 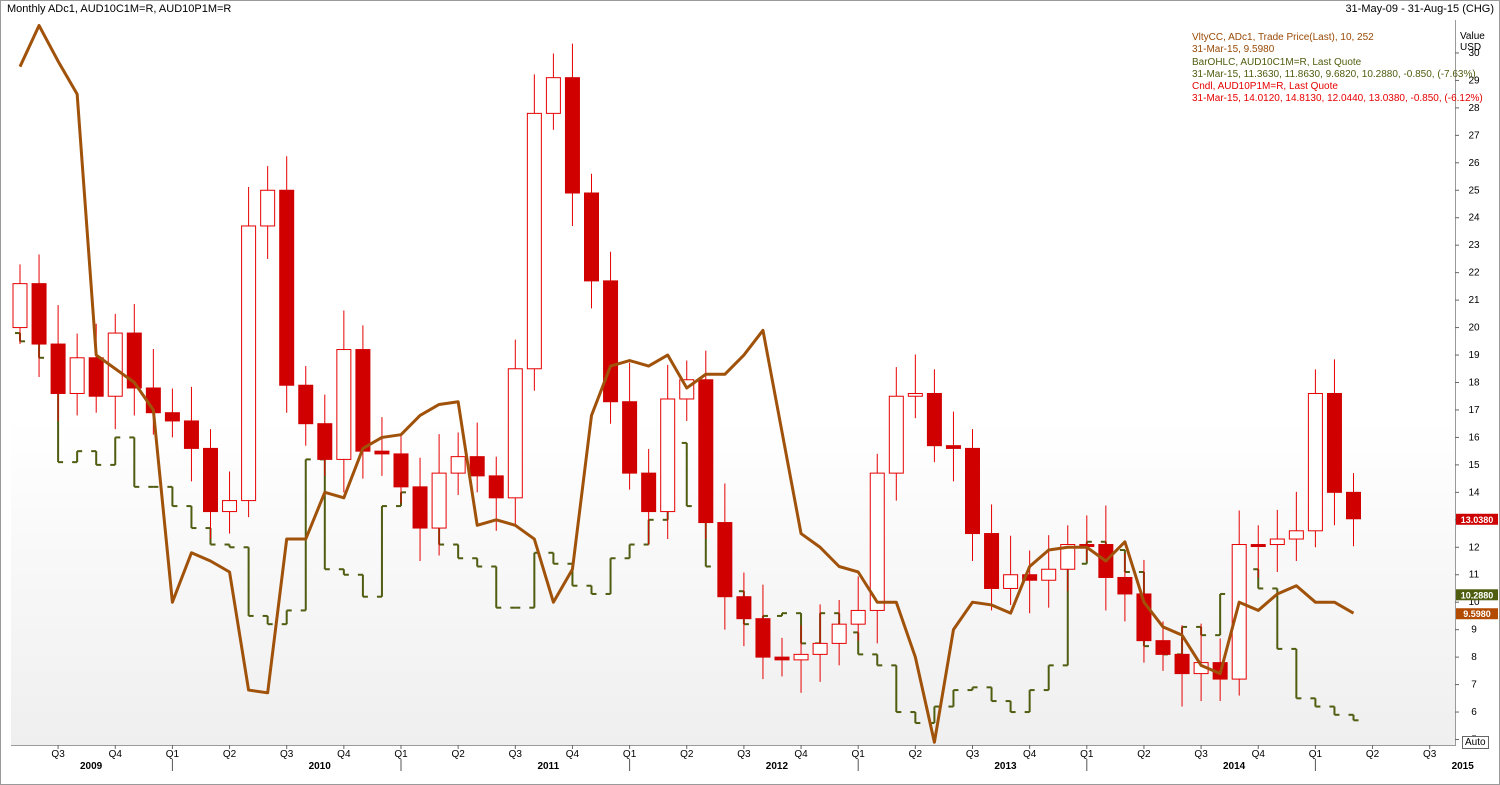 I want to click on legend-line-value: 31-Mar-15, 9.5980, so click(x=1233, y=50).